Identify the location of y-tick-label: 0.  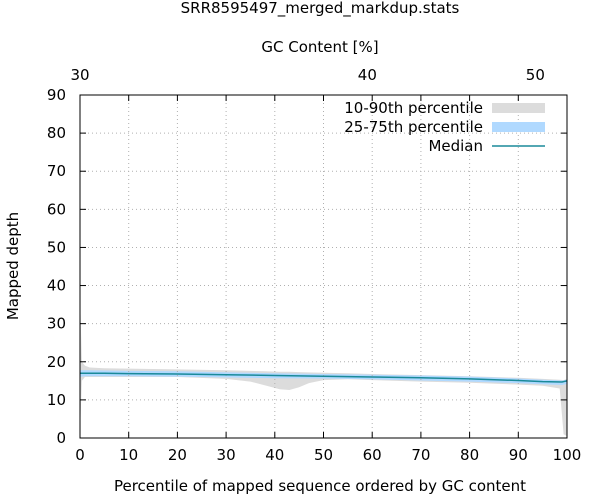
(61, 438).